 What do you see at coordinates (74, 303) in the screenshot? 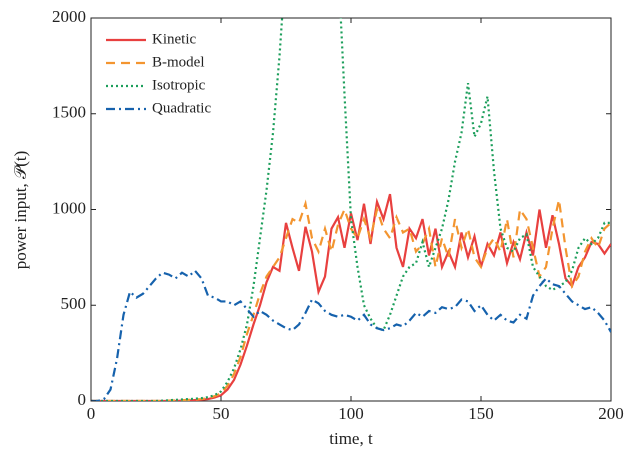
I see `y-tick-label: 500` at bounding box center [74, 303].